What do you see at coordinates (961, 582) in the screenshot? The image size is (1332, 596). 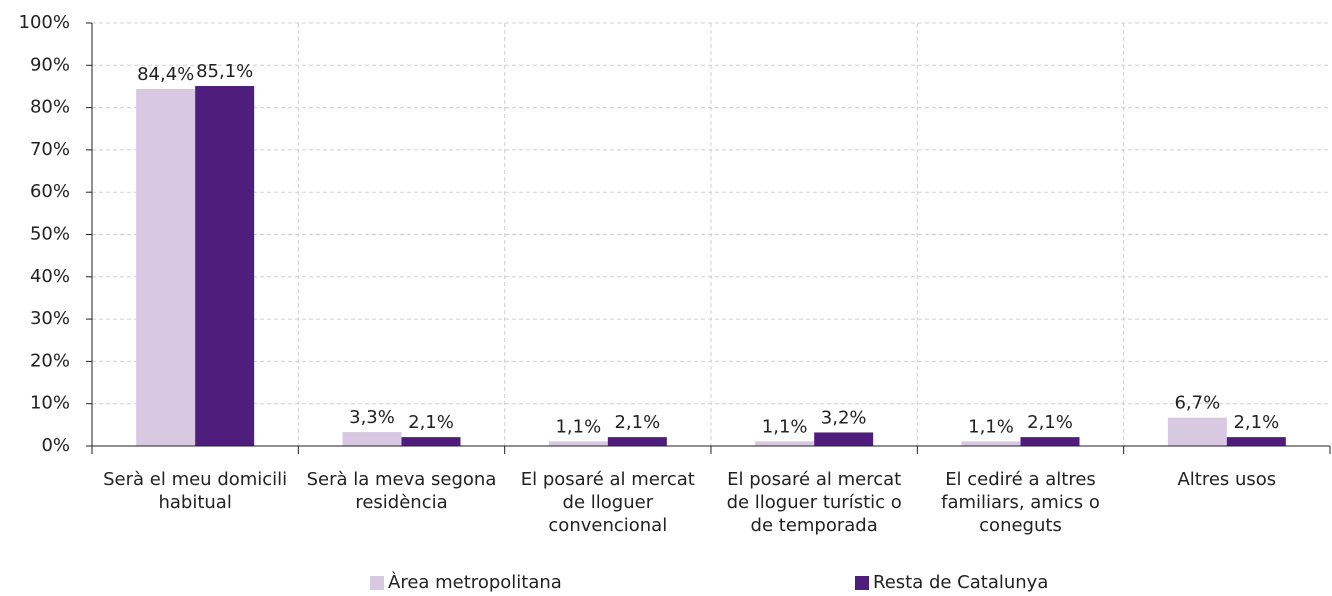 I see `legend-label: Resta de Catalunya` at bounding box center [961, 582].